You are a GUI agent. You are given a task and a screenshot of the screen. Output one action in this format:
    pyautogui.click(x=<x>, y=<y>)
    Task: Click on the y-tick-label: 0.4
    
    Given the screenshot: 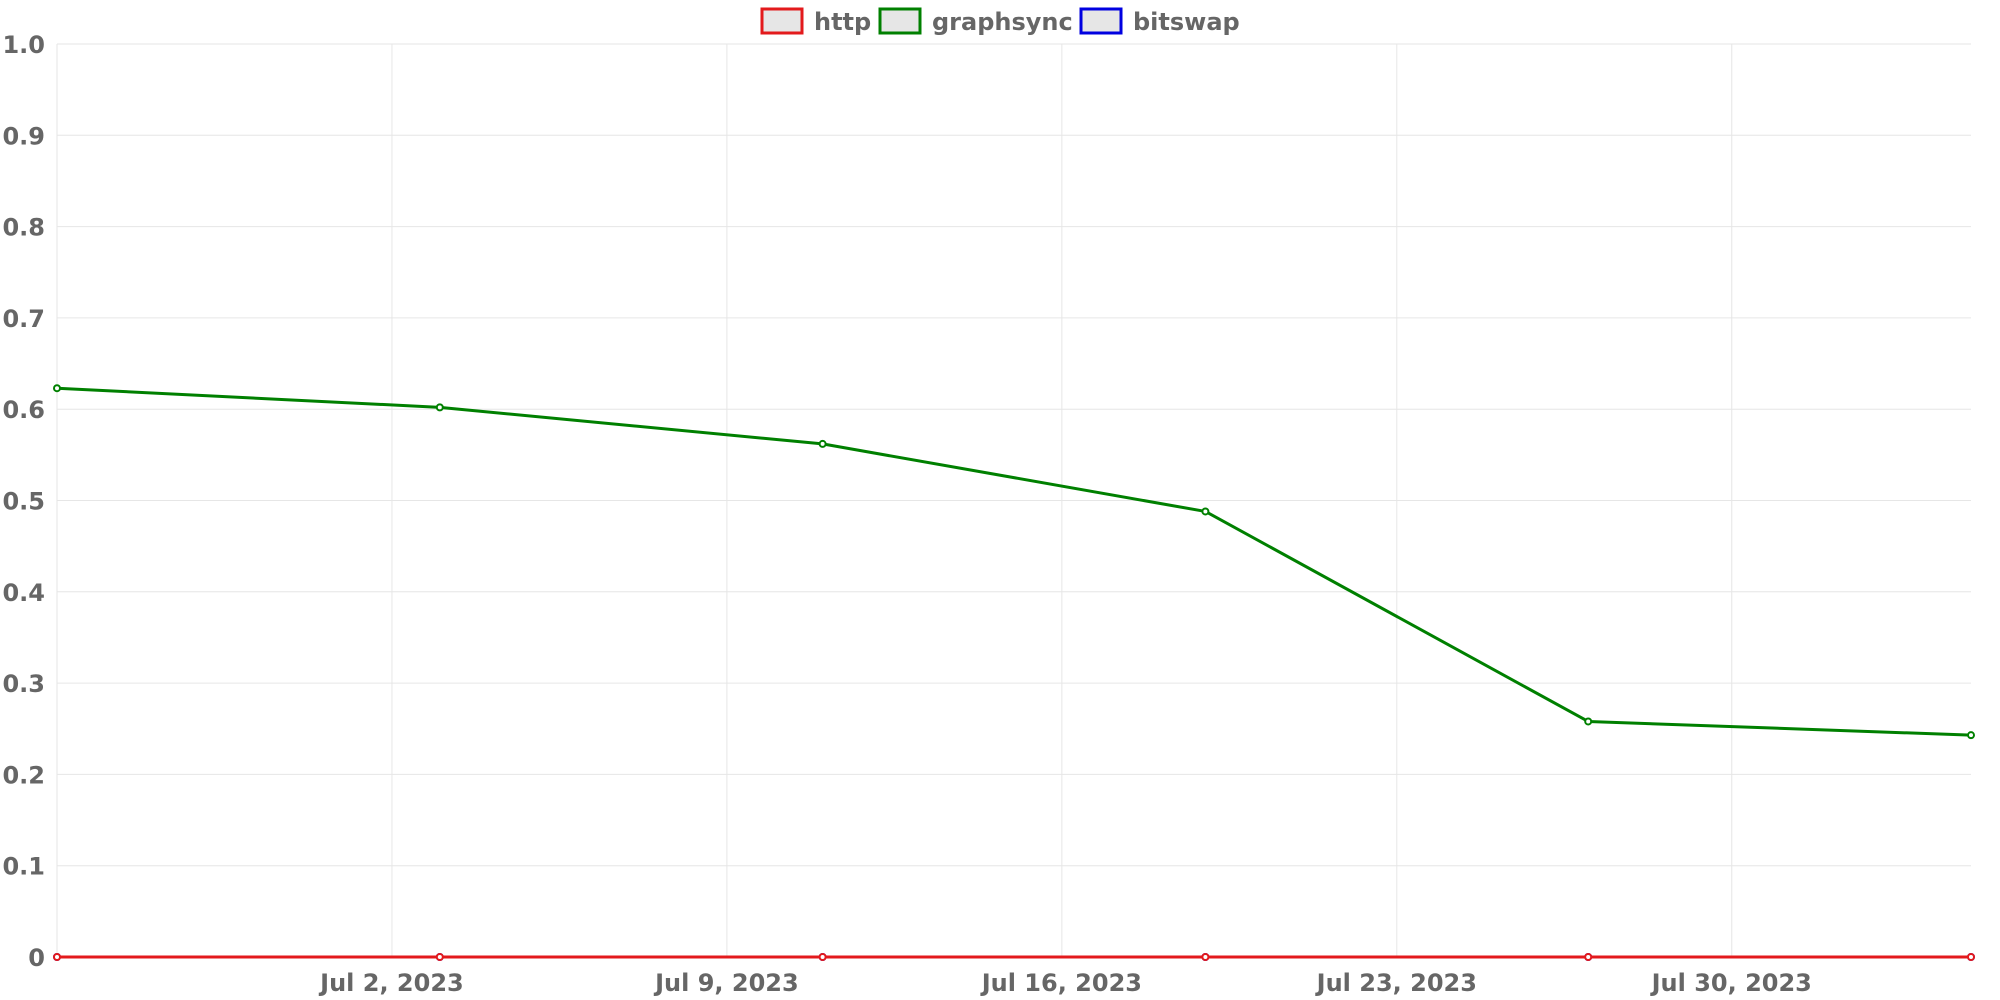 What is the action you would take?
    pyautogui.click(x=23, y=593)
    